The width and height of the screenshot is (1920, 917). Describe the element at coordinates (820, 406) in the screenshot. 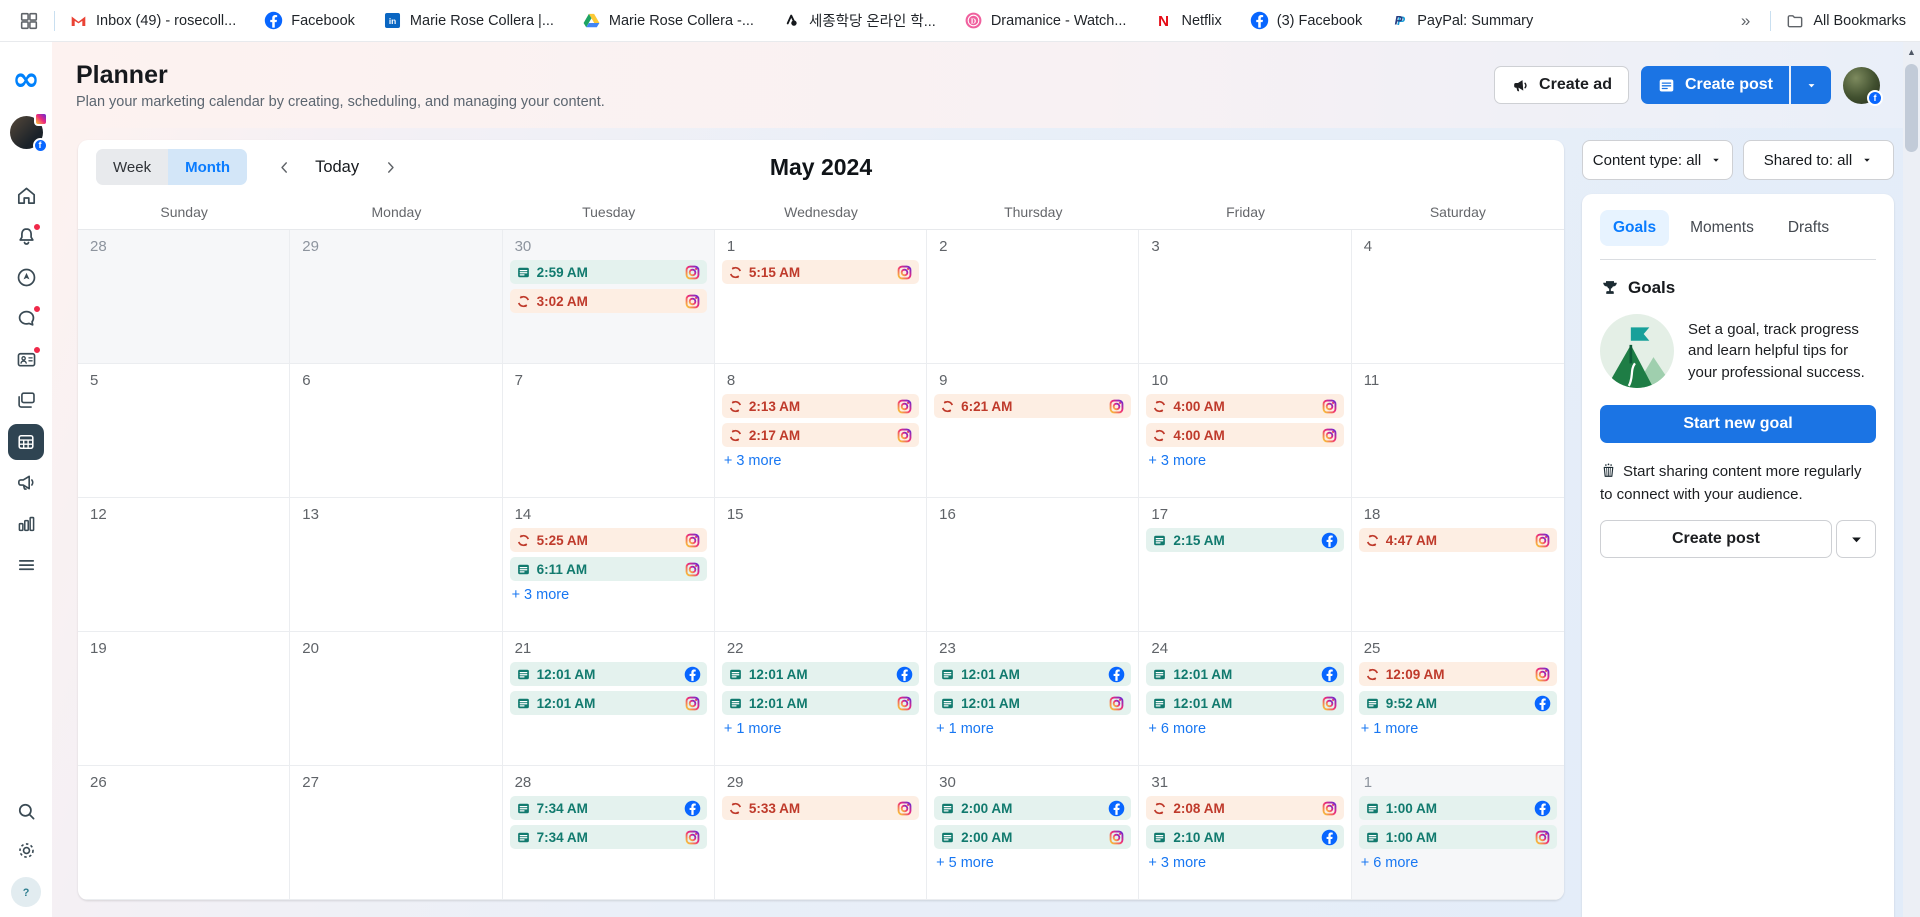

I see `calendar-event: 2:13 AM` at that location.